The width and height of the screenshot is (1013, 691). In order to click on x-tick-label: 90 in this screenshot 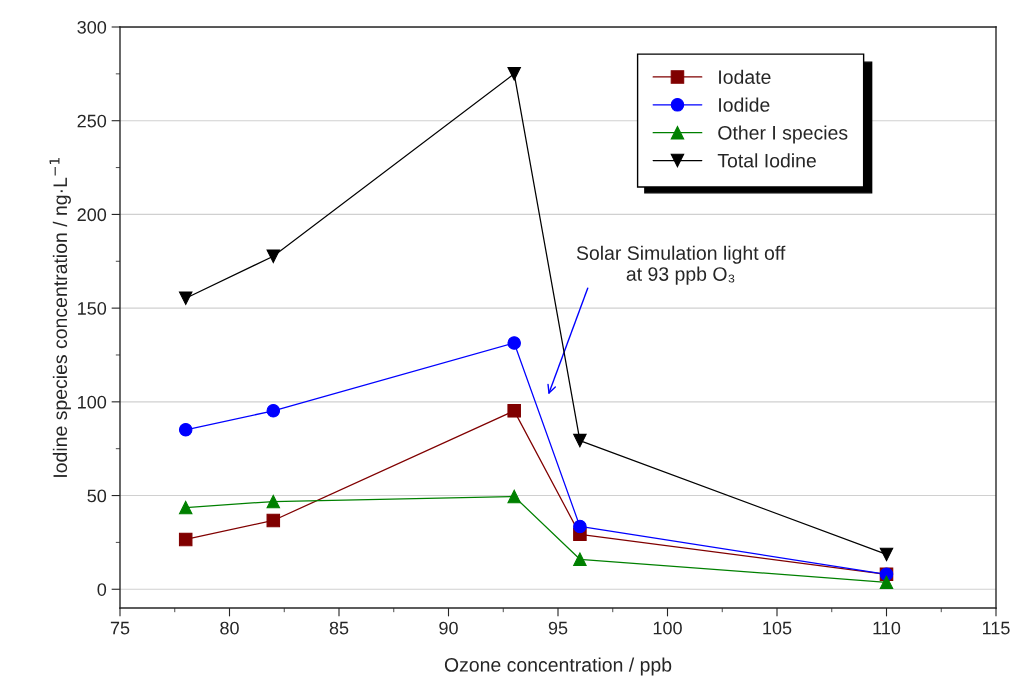, I will do `click(448, 628)`.